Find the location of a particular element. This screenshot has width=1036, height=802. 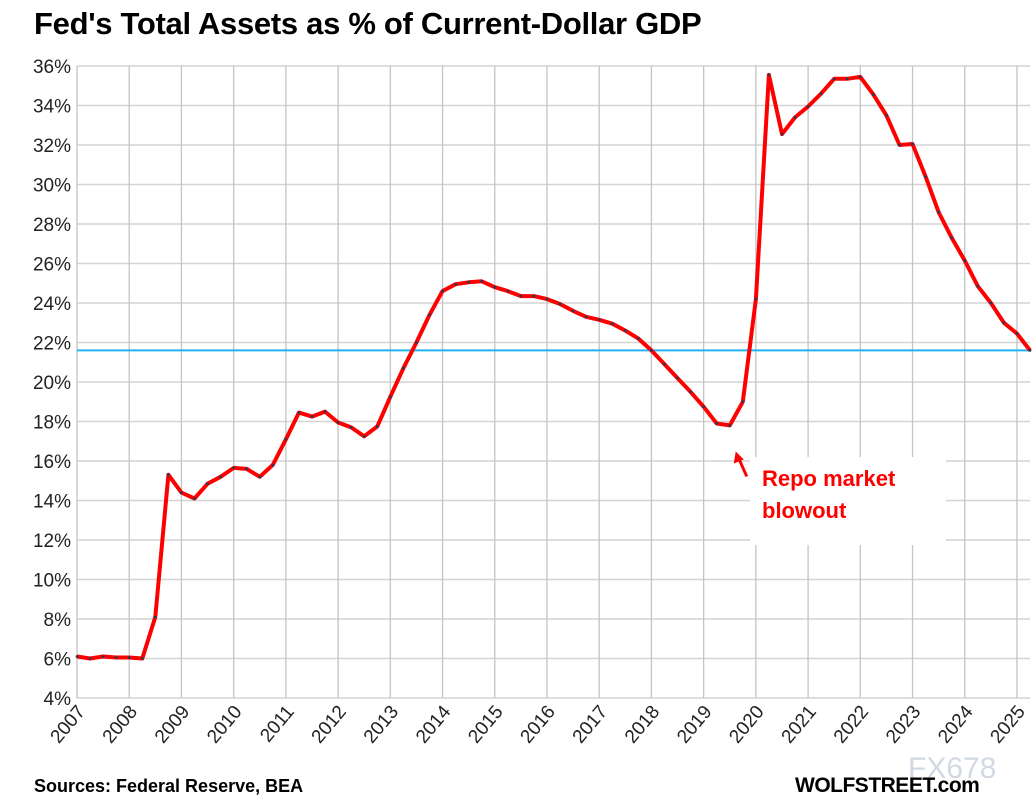

sources-note: Sources: Federal Reserve, BEA is located at coordinates (169, 786).